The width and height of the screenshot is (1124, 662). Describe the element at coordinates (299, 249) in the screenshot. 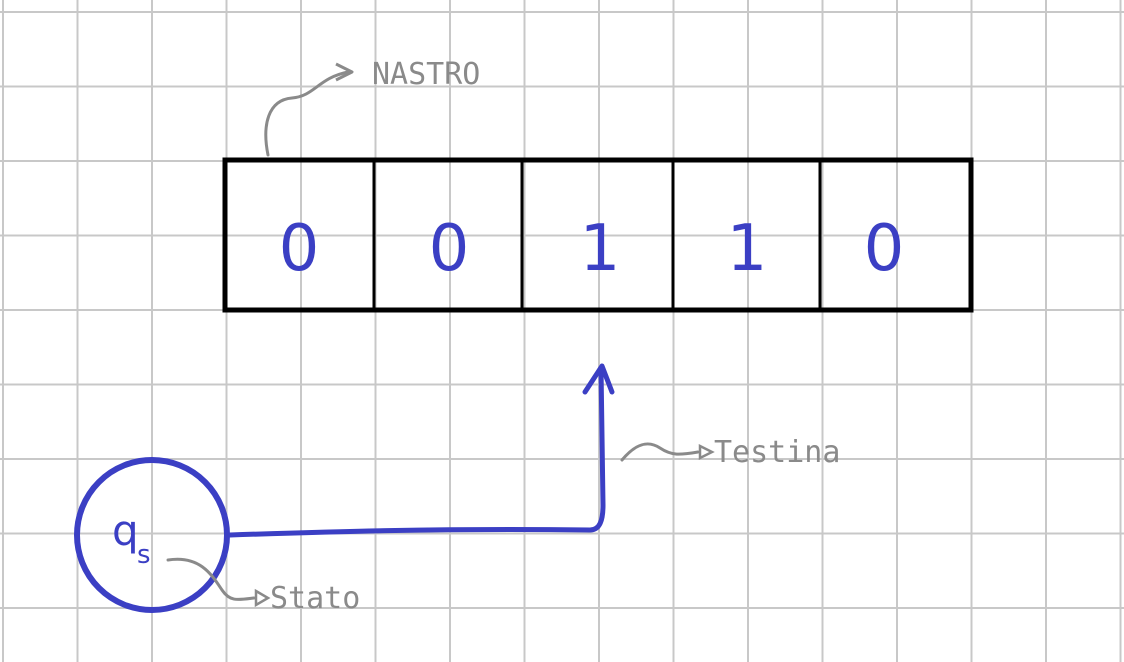

I see `tape-cell-0: 0` at that location.